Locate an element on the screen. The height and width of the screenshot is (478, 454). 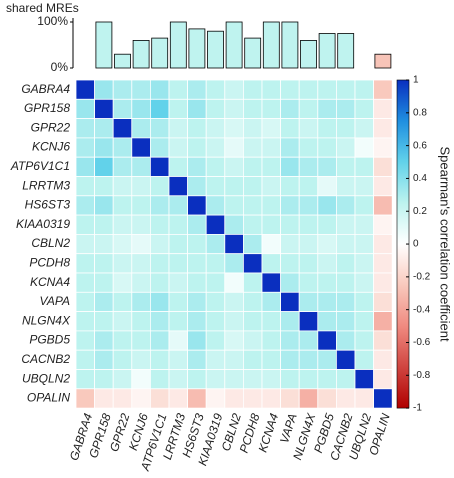
y-tick-label: GPR158 is located at coordinates (47, 108).